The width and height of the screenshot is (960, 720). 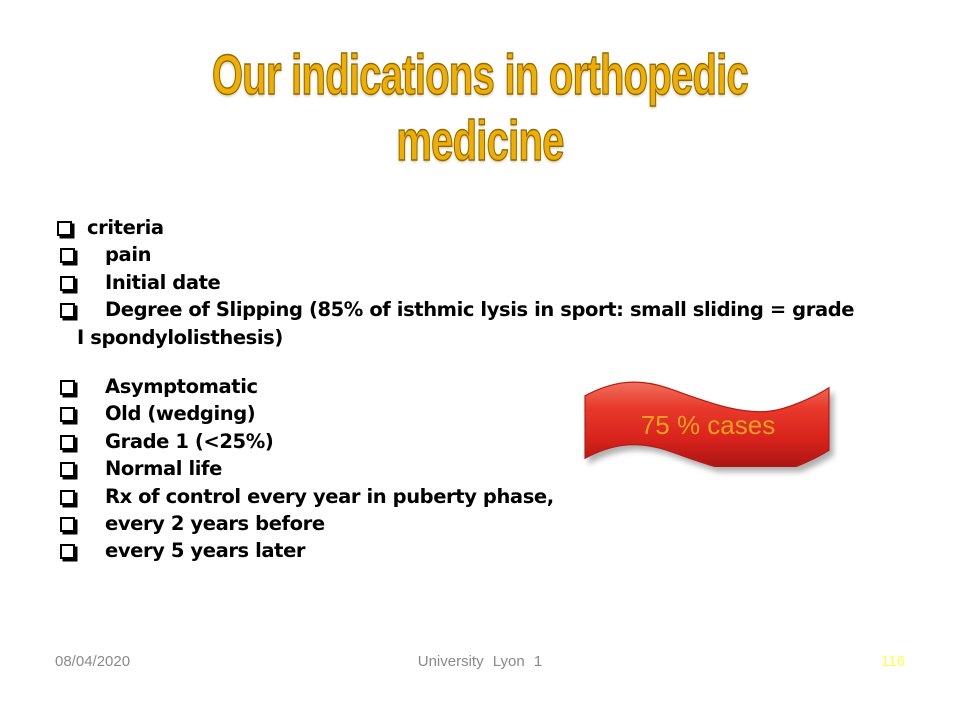 What do you see at coordinates (485, 550) in the screenshot?
I see `bullet-item: every 5 years later` at bounding box center [485, 550].